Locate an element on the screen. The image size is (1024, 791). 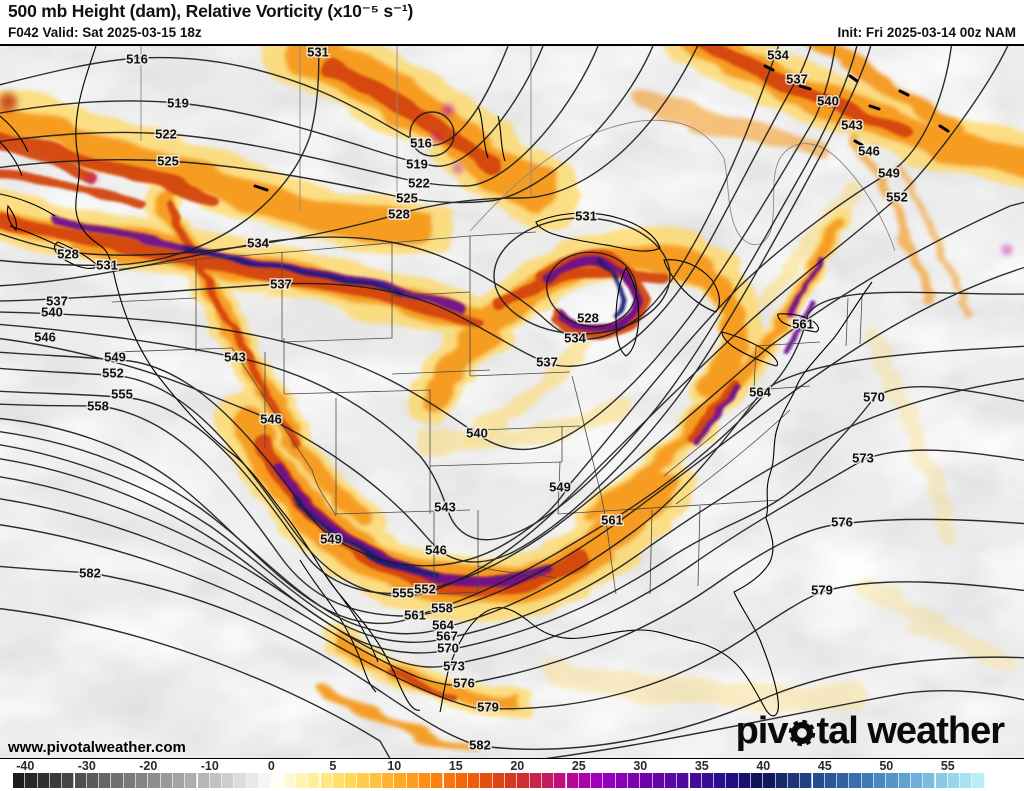
vorticity-colorbar: -40 -30 -20 -10 0 5 10 15 20 25 30 35 40 45 50 55 is located at coordinates (512, 774).